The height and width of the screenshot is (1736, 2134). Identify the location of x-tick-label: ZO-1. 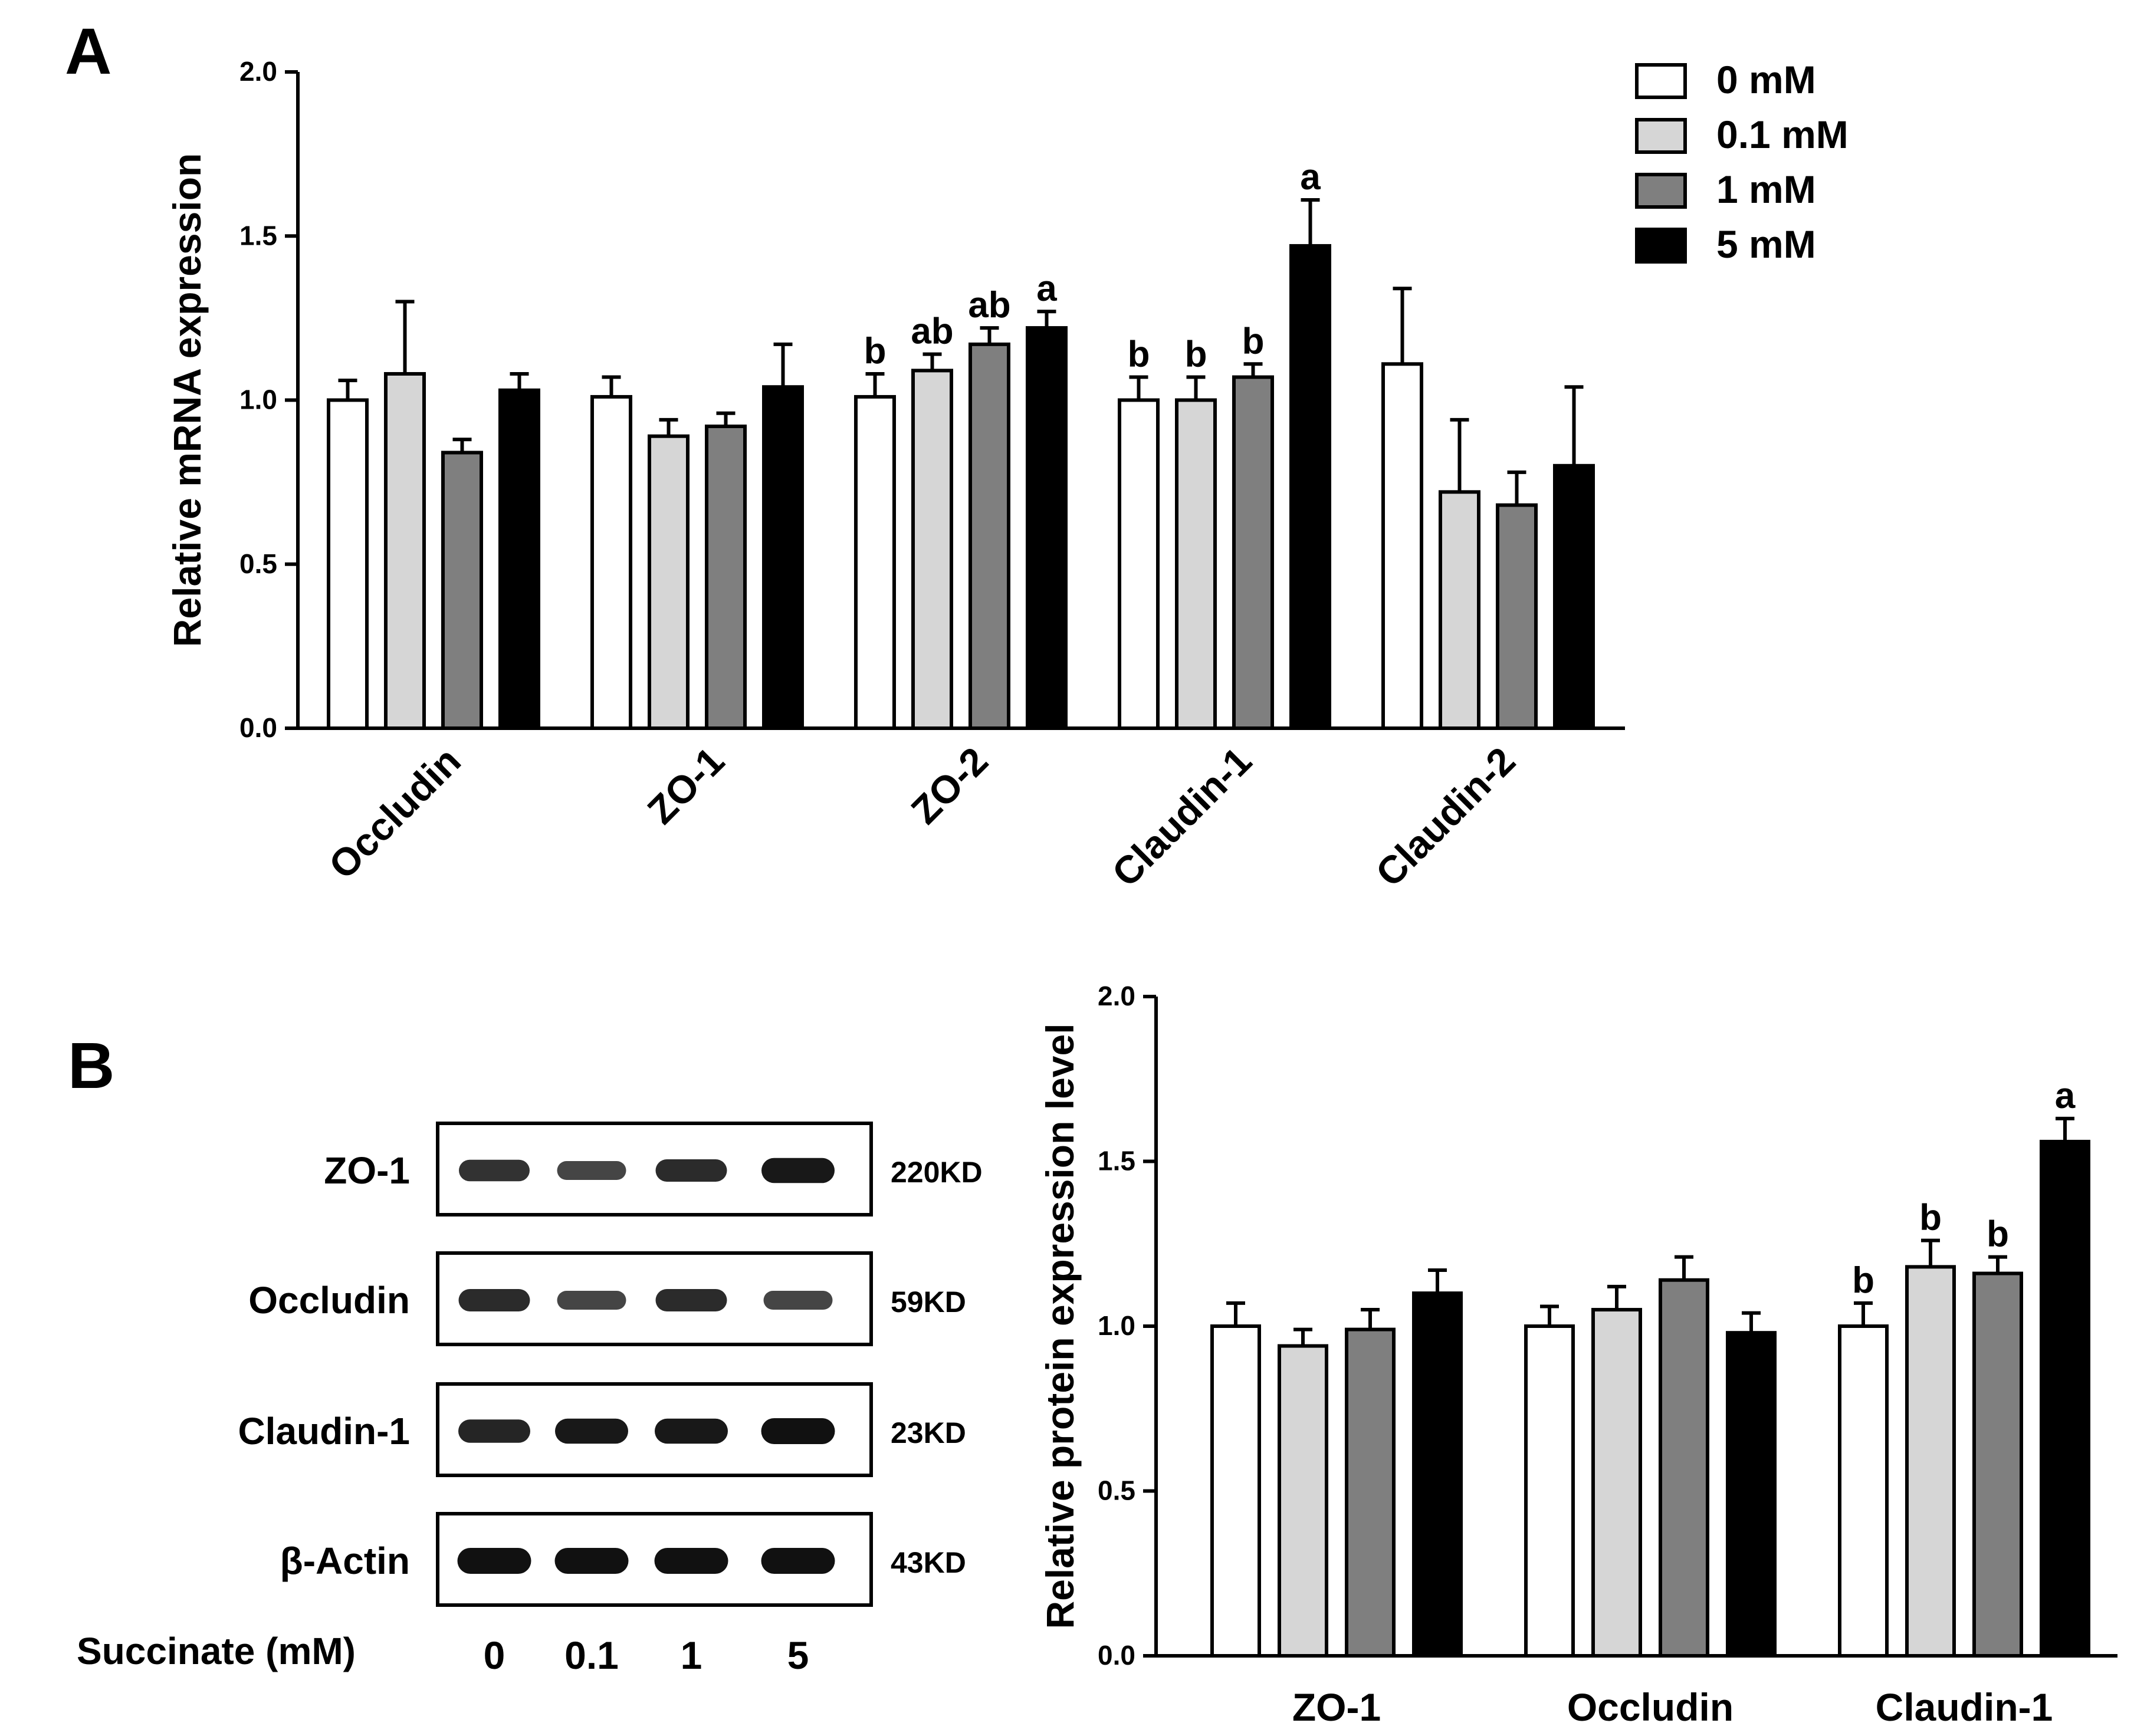
(1336, 1707).